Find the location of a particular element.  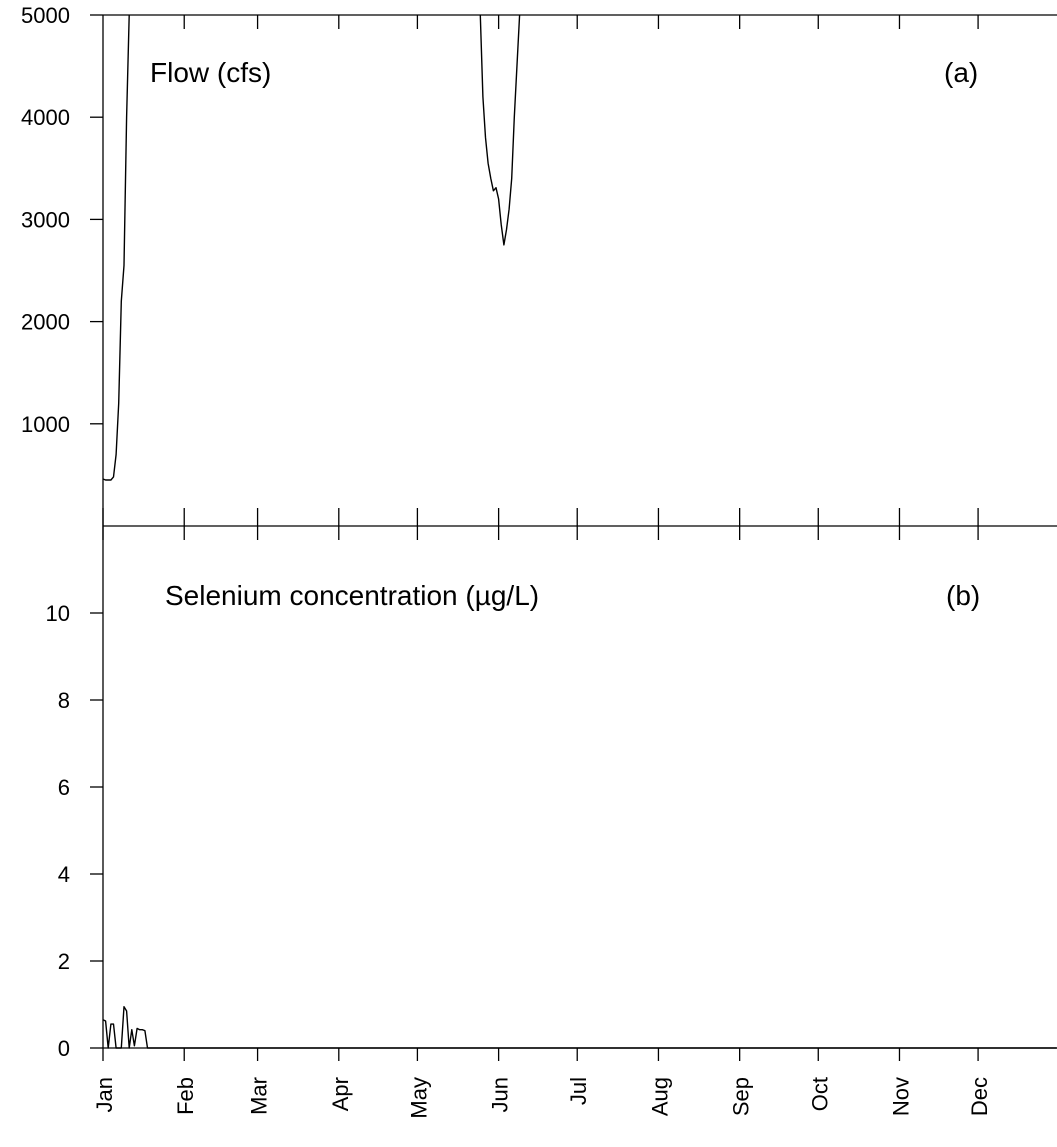

selenium-line is located at coordinates (579, 1027).